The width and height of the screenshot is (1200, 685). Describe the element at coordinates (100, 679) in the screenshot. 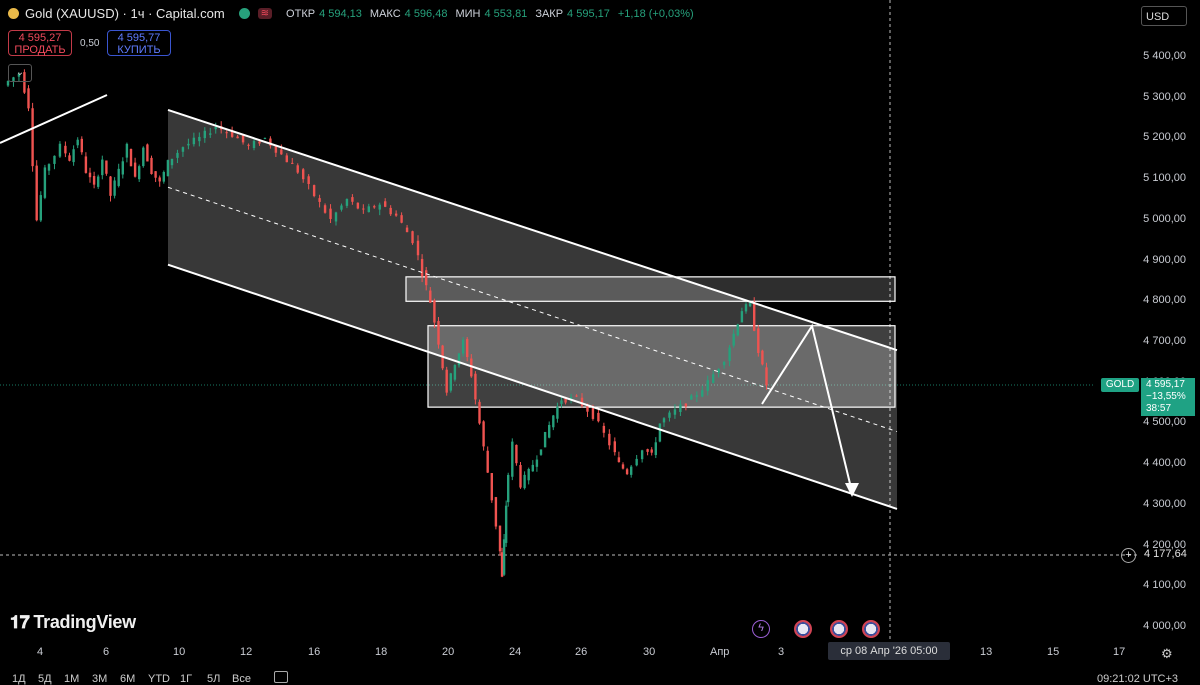

I see `timeframe-button: 3М` at that location.